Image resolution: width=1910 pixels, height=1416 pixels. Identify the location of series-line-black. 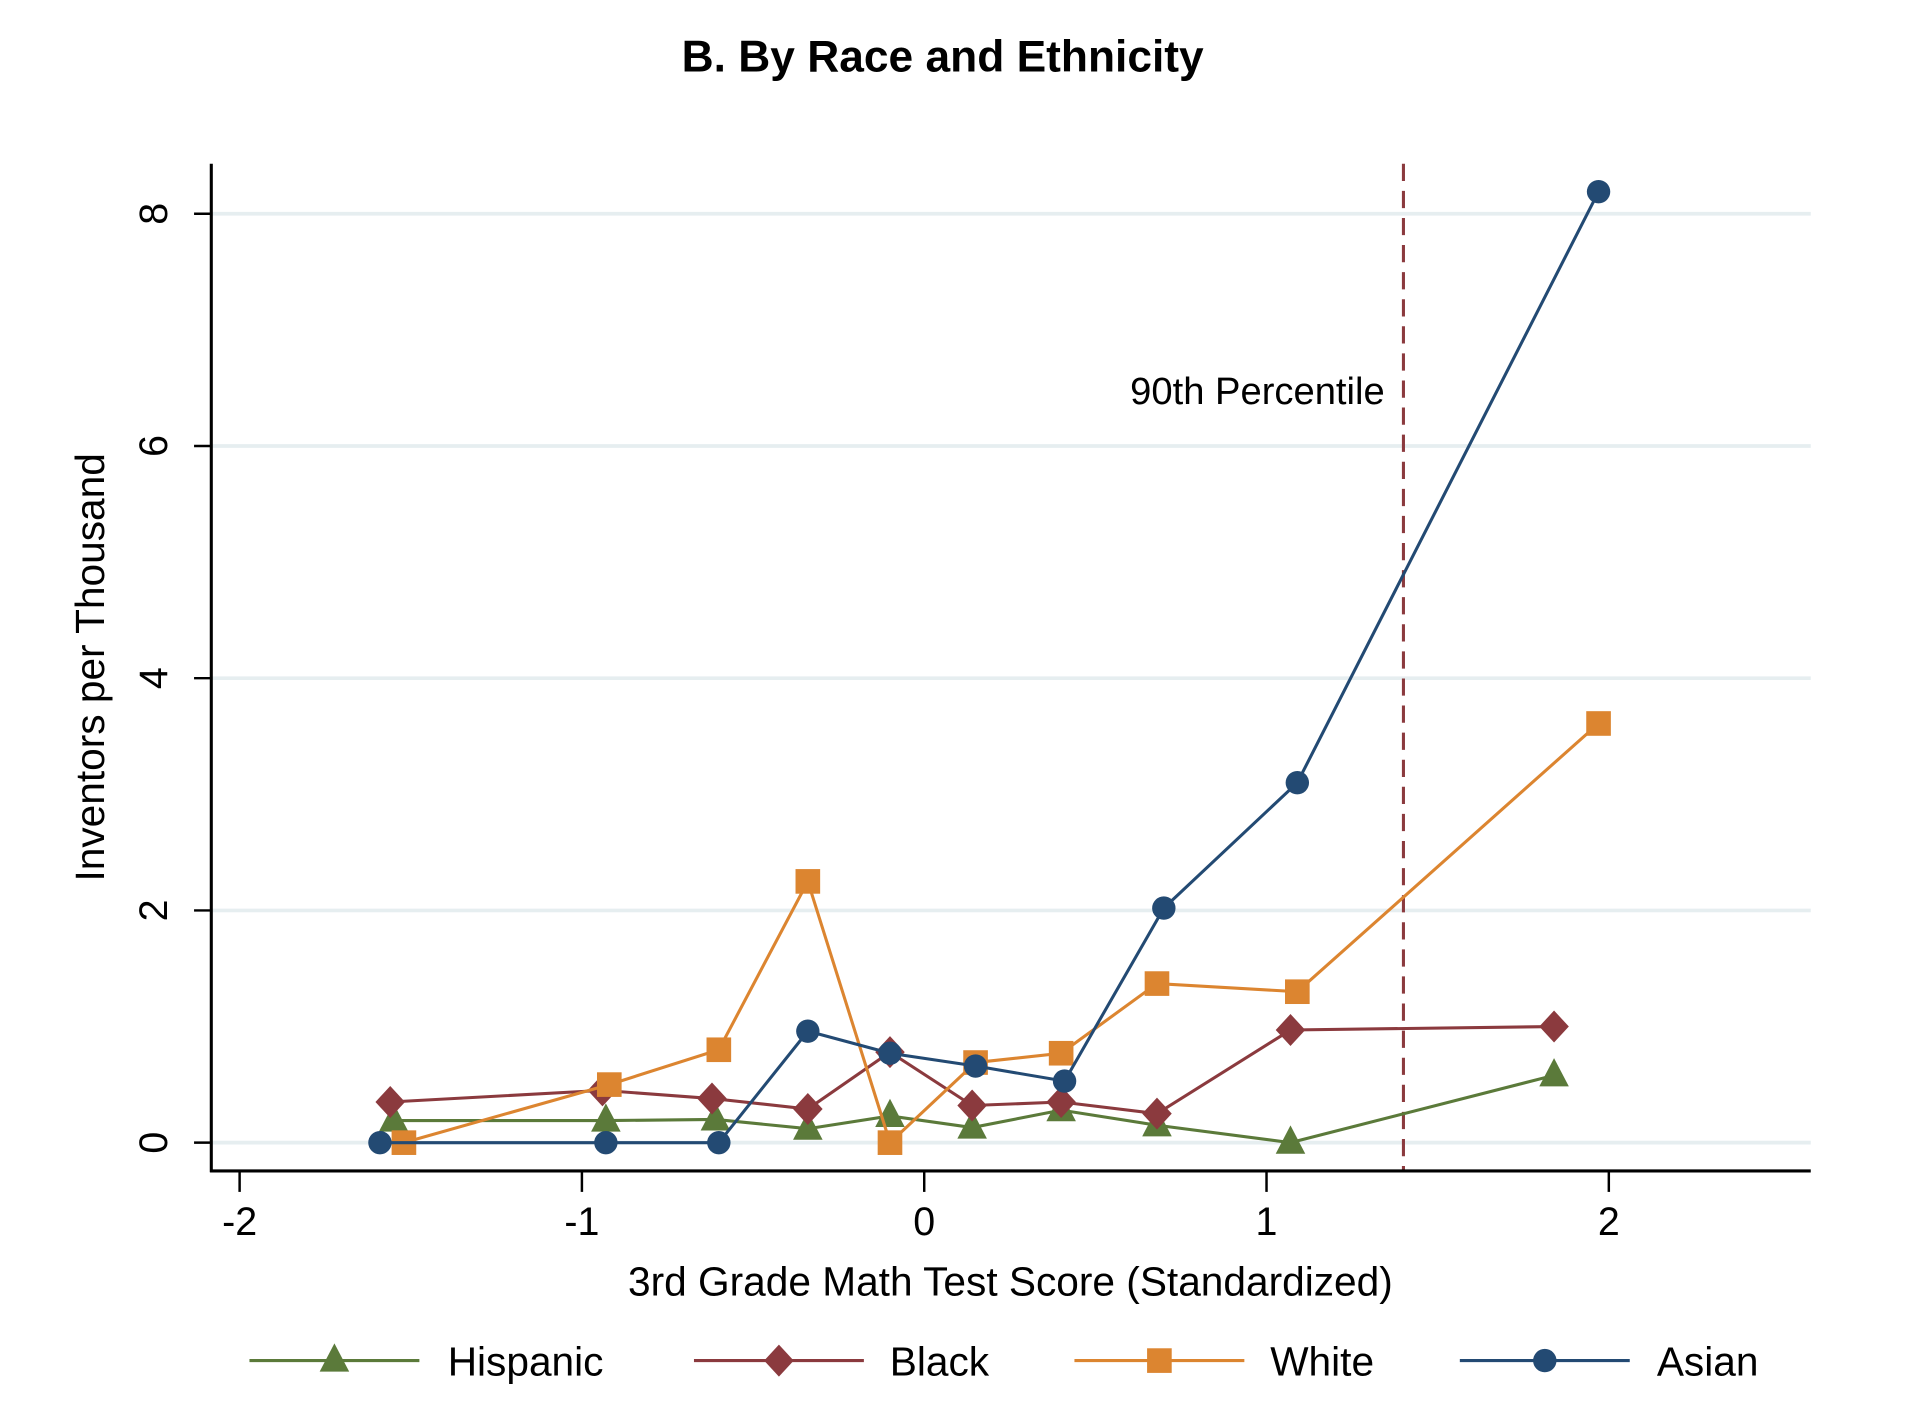
(972, 1070).